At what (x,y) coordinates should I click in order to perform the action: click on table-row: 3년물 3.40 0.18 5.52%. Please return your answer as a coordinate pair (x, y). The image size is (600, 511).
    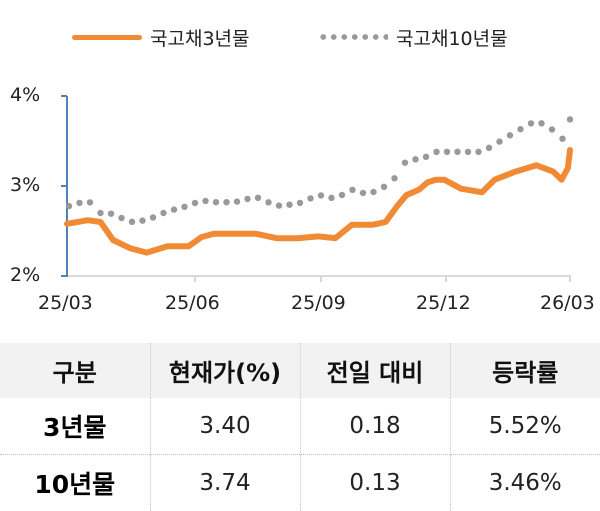
    Looking at the image, I should click on (300, 426).